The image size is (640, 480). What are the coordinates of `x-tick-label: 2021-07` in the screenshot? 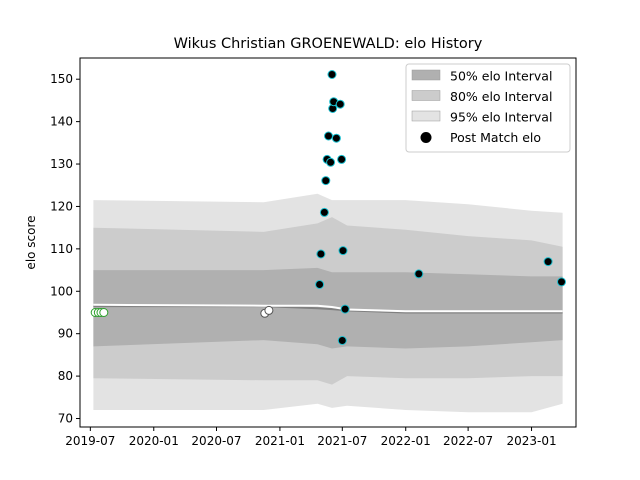 It's located at (342, 441).